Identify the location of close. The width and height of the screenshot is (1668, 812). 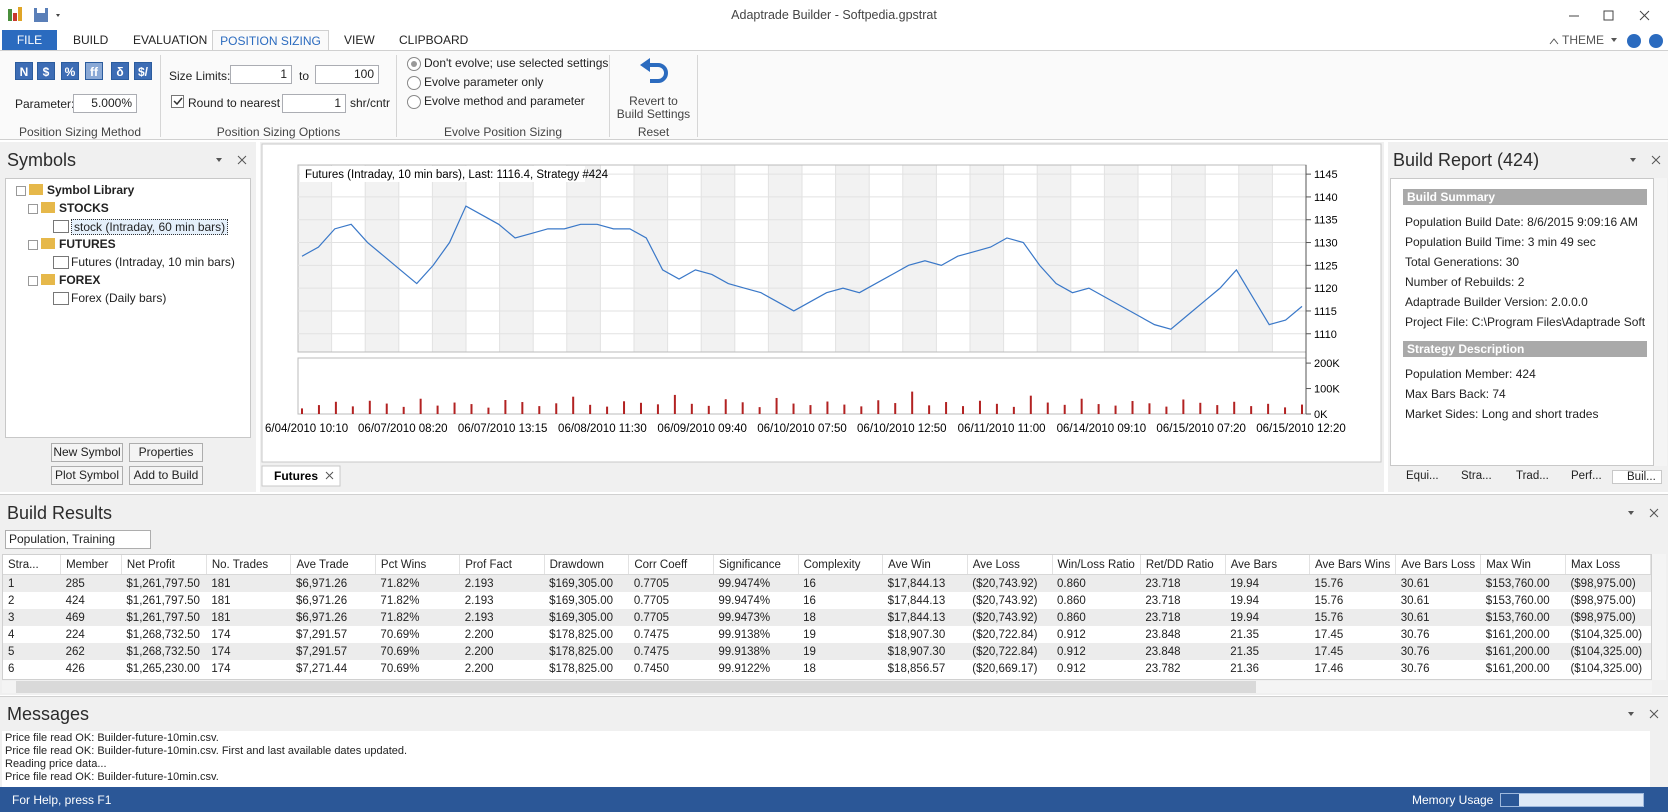
(1644, 15).